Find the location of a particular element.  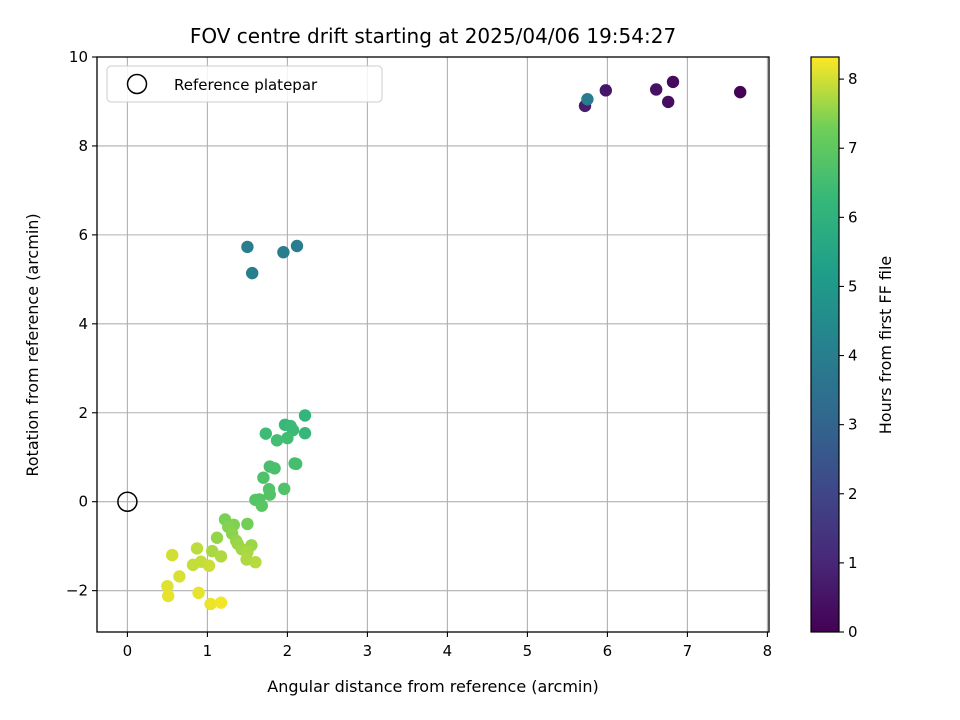

legend-label-reference: Reference platepar is located at coordinates (246, 85).